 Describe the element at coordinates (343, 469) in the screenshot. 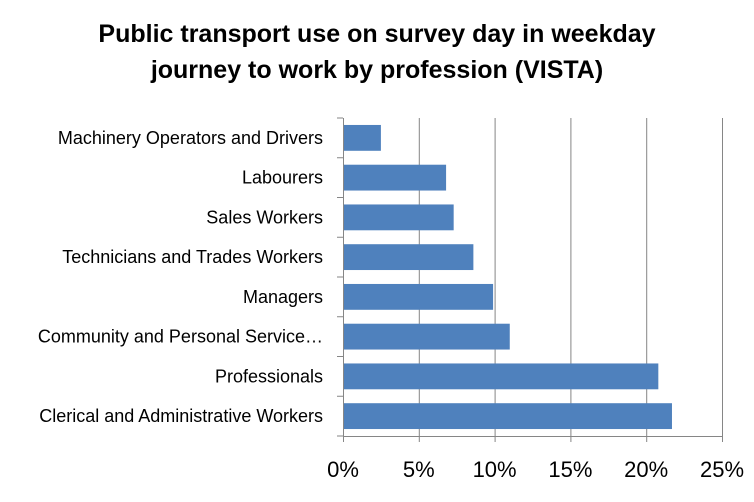

I see `x-tick-label: 0%` at that location.